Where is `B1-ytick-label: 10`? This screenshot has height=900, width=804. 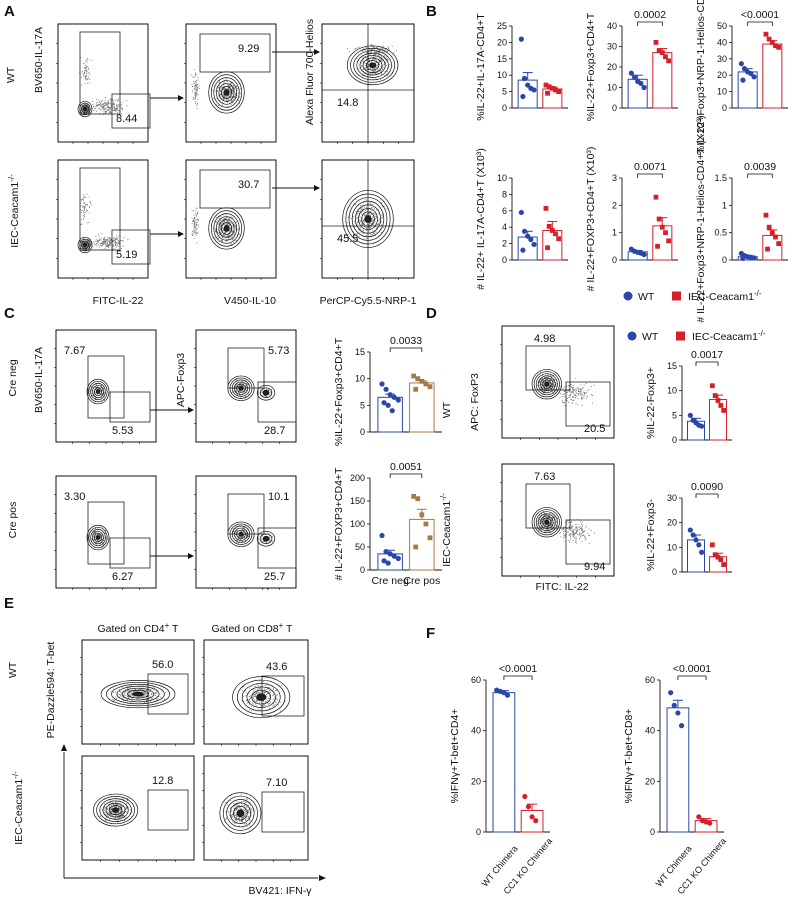
B1-ytick-label: 10 is located at coordinates (502, 75).